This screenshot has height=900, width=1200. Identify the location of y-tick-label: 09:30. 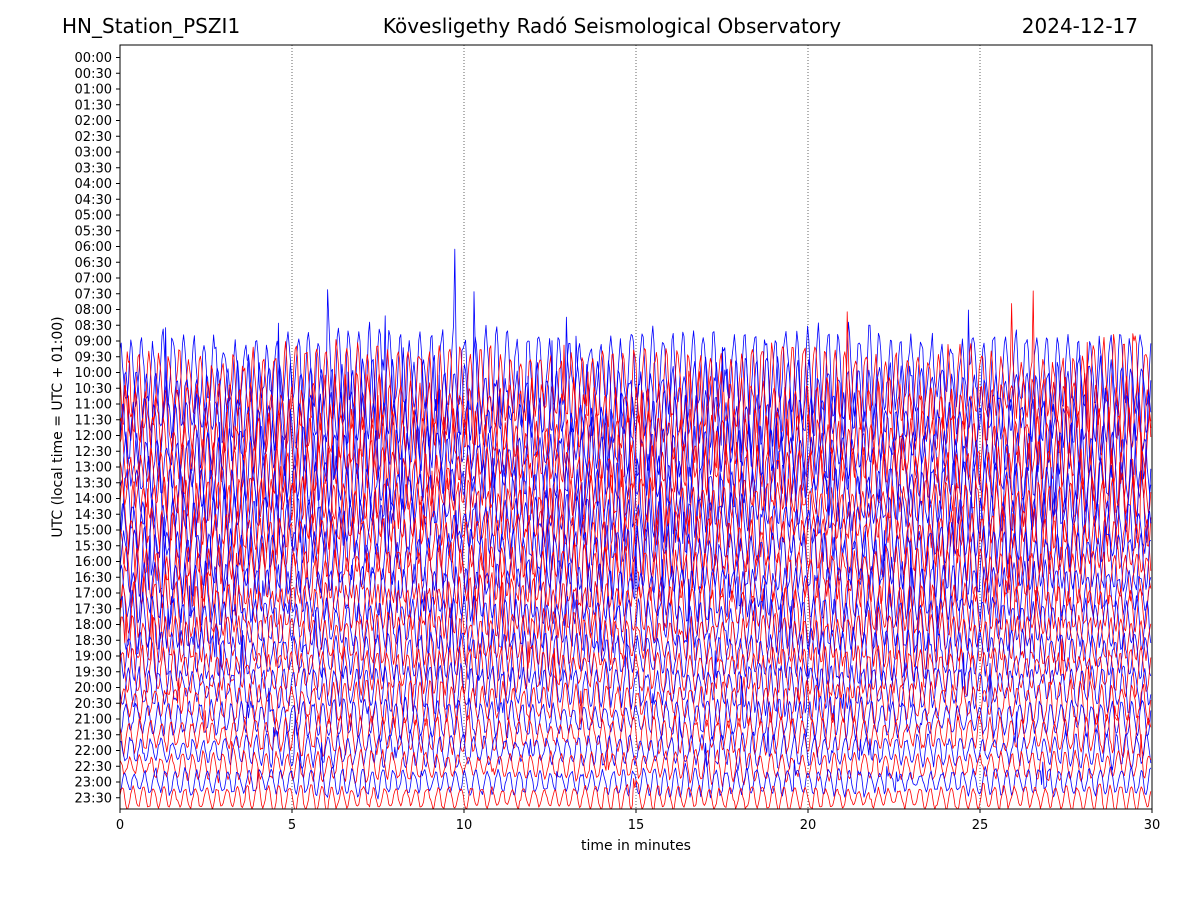
(93, 357).